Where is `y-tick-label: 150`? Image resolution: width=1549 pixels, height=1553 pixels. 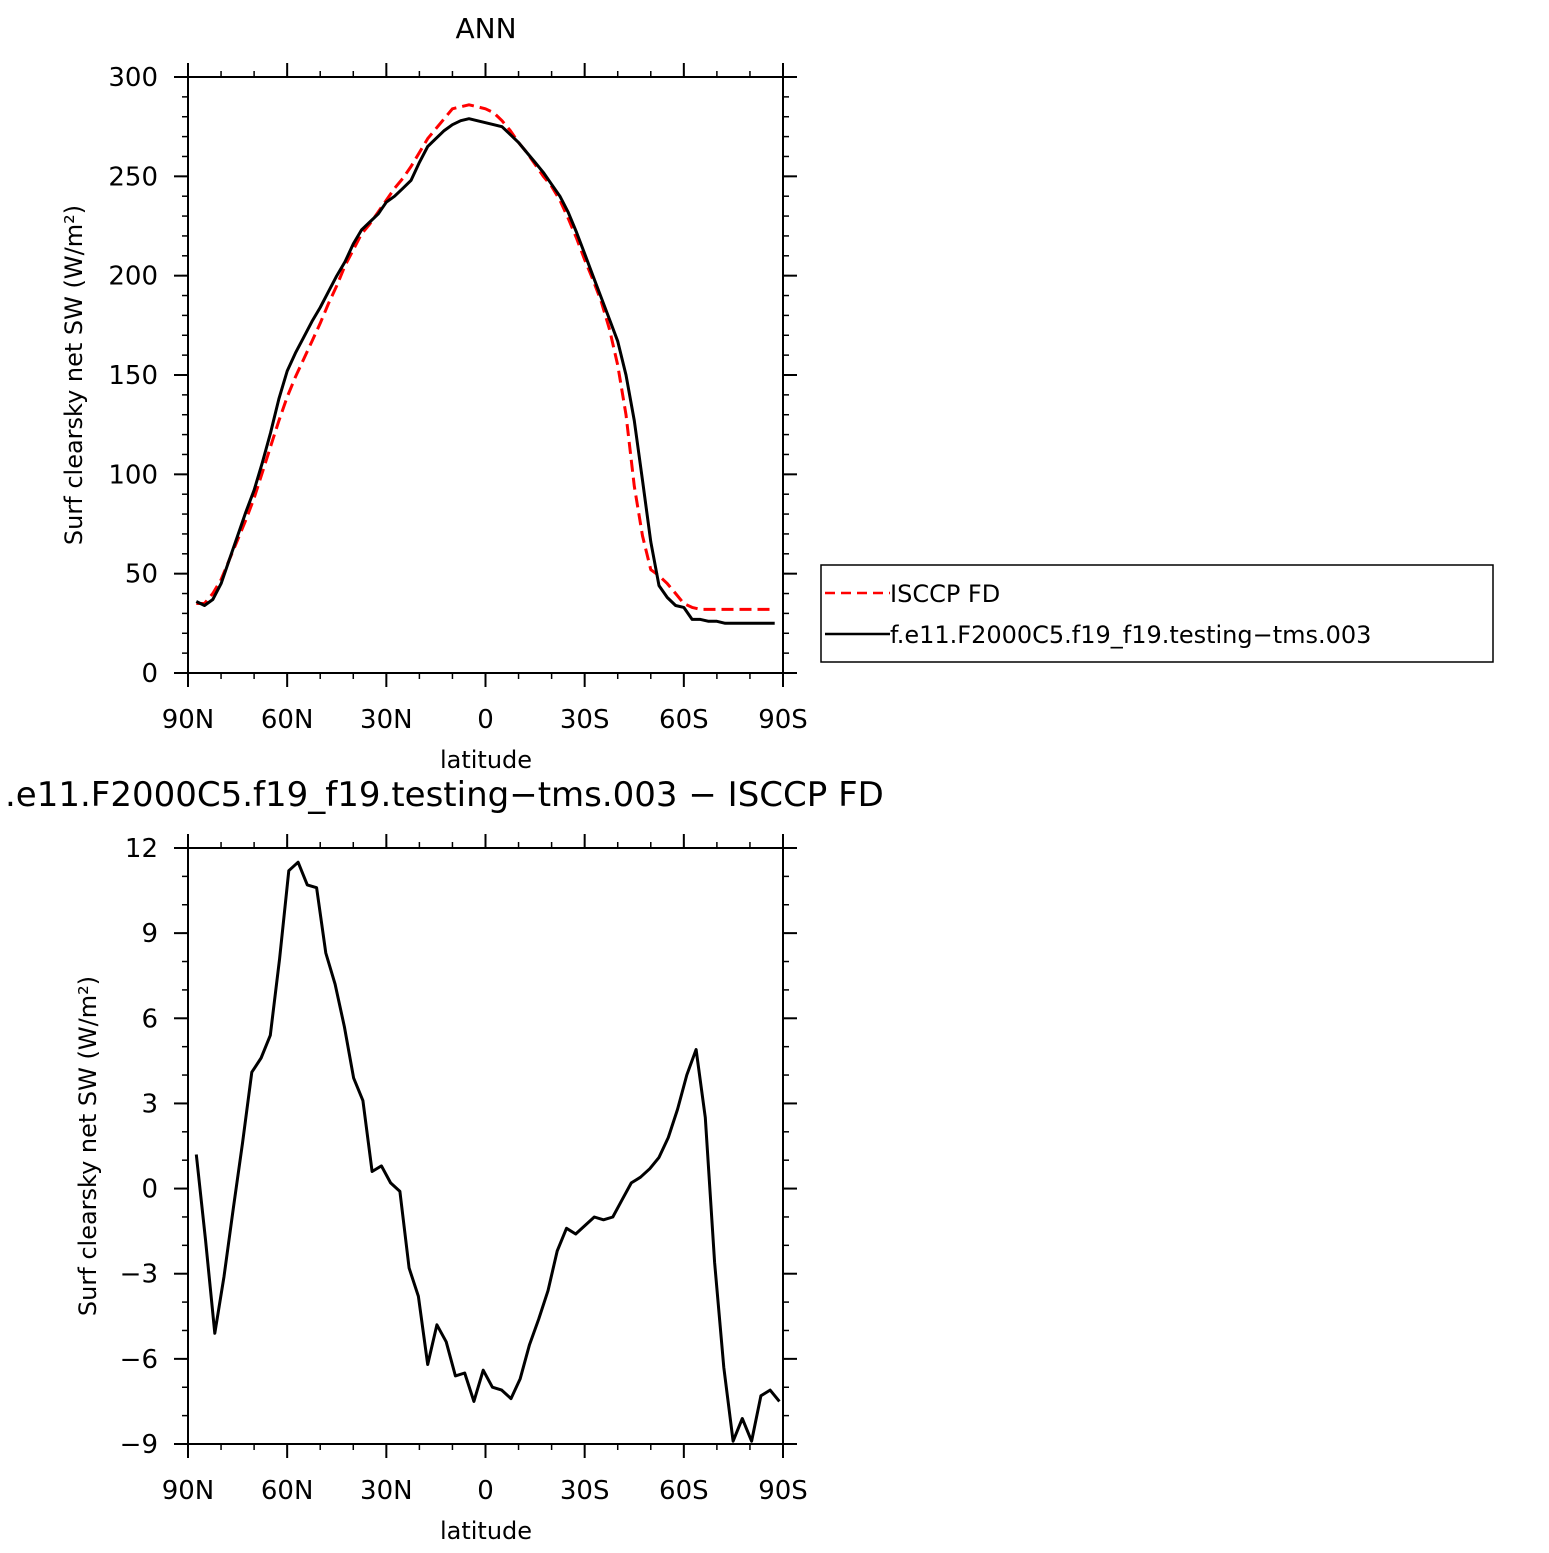
y-tick-label: 150 is located at coordinates (133, 376).